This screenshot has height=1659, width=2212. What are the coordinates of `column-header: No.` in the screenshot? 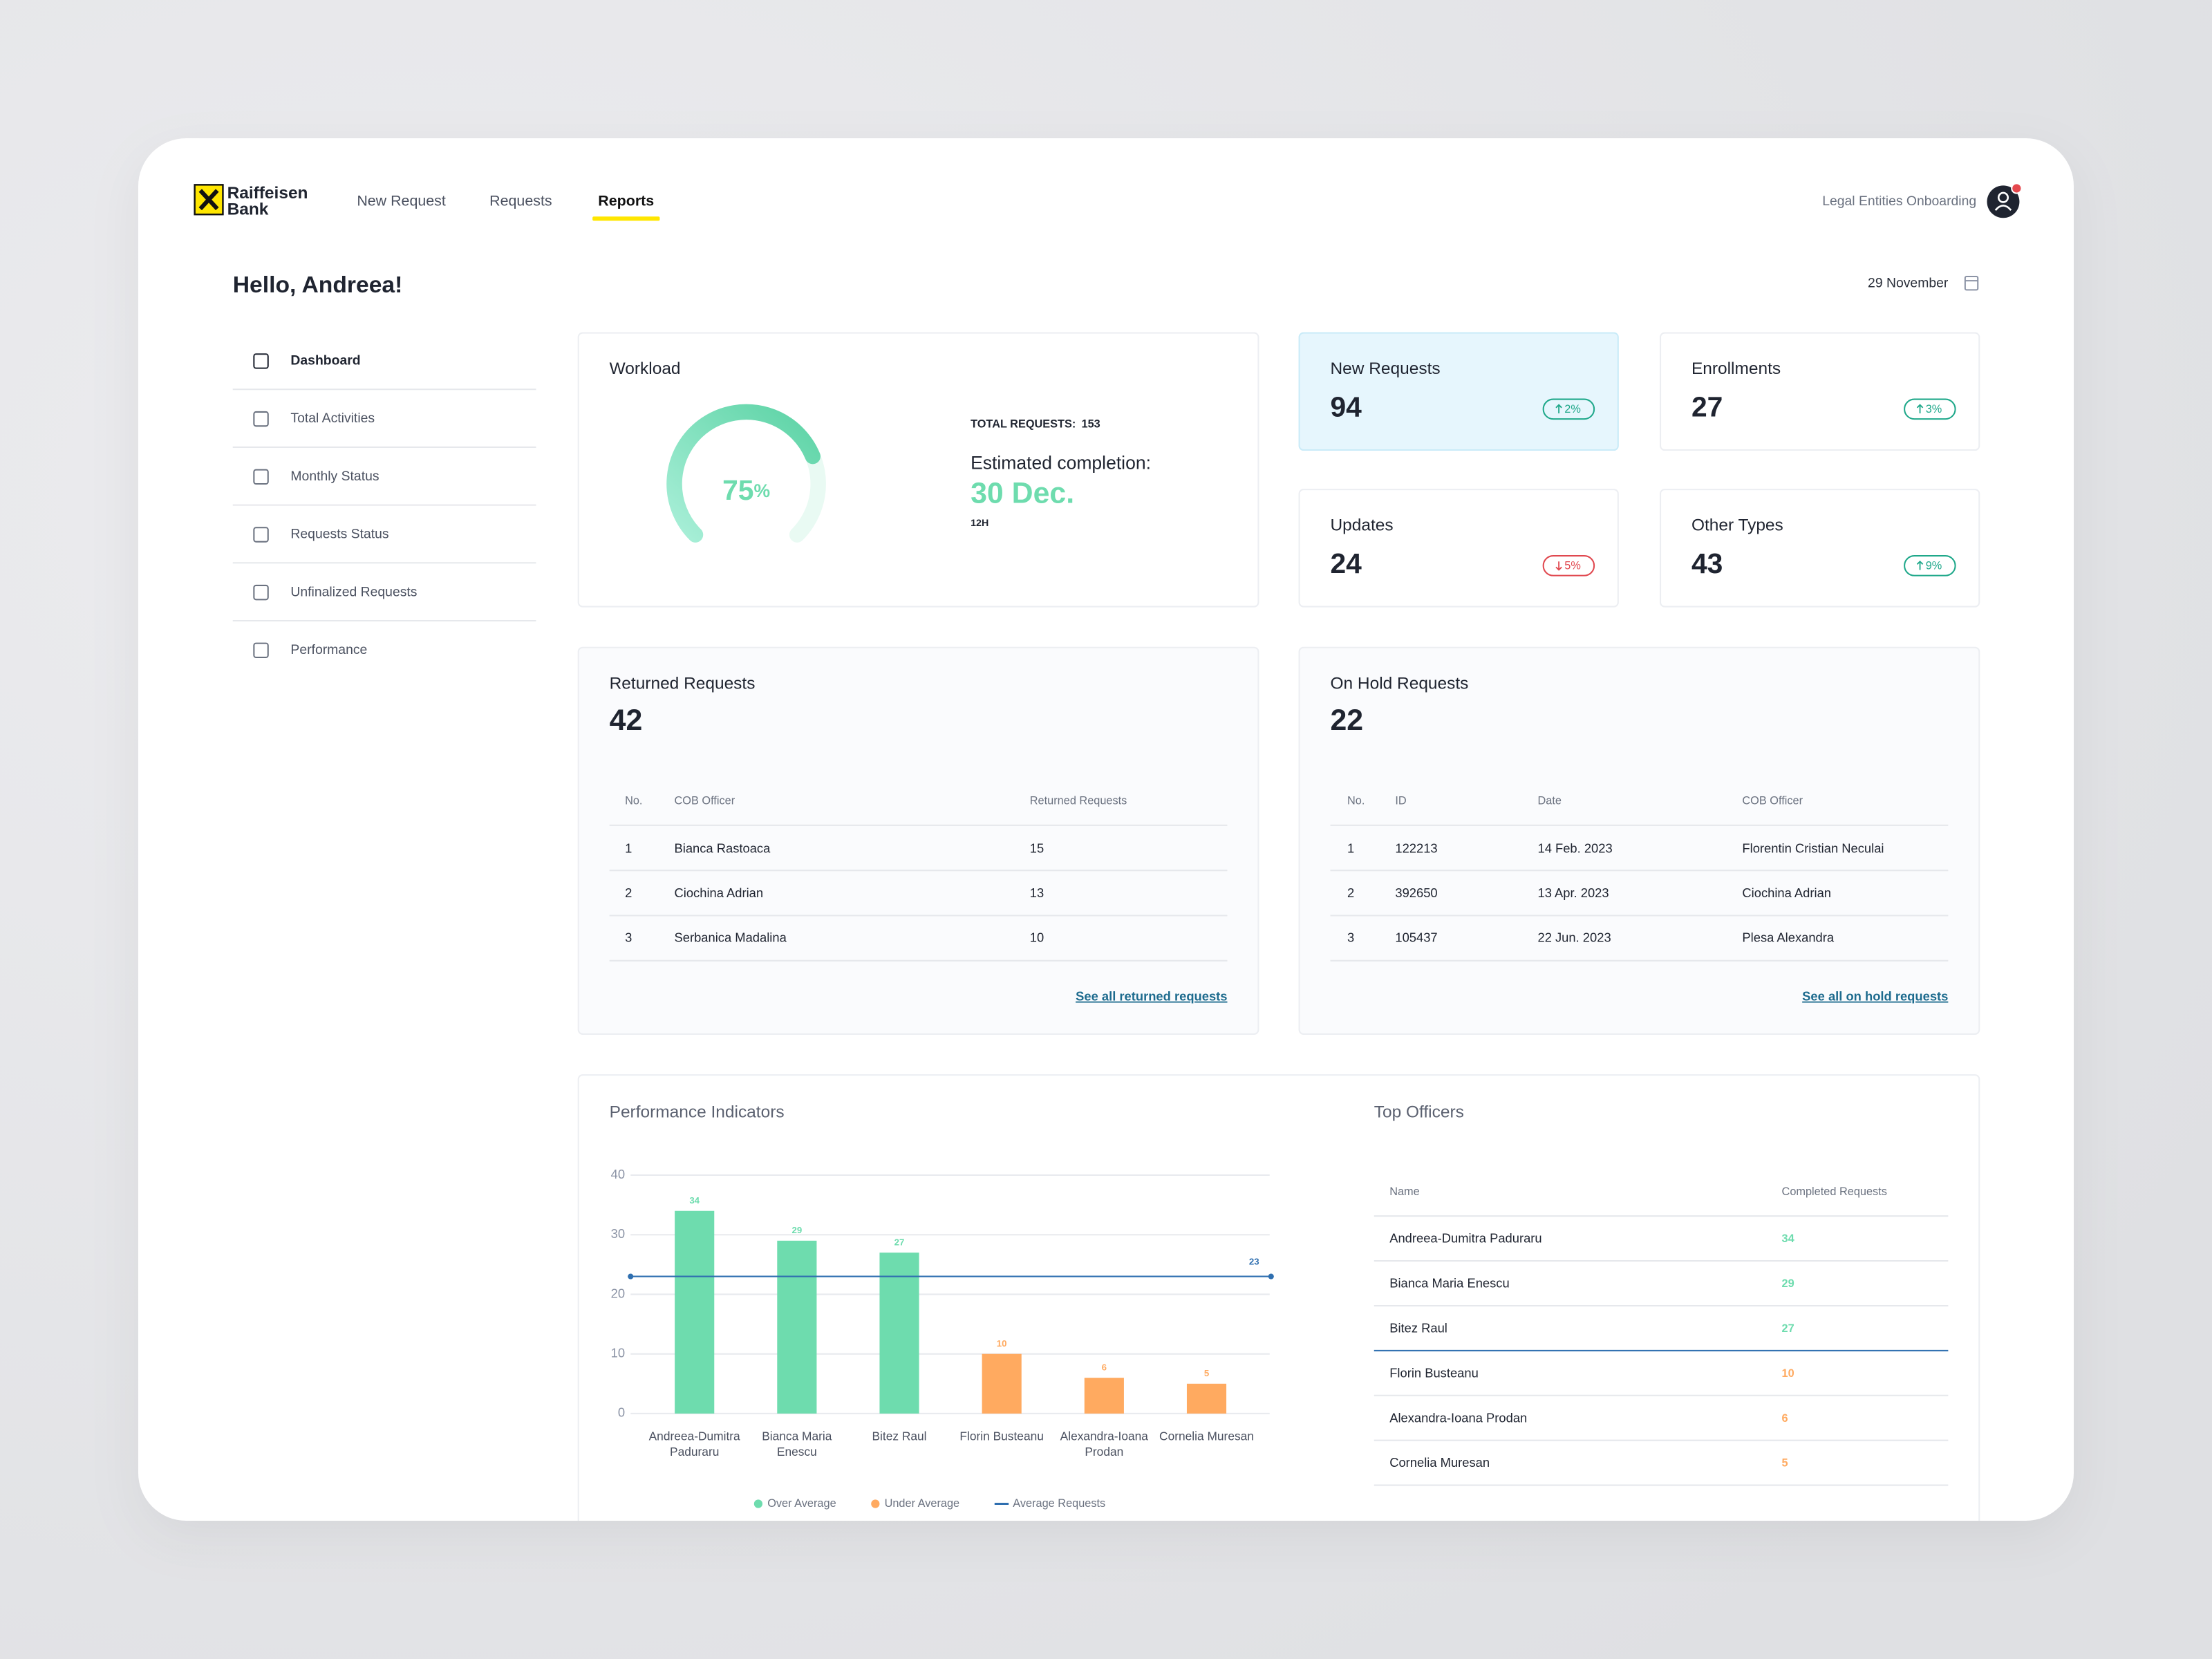 It's located at (633, 800).